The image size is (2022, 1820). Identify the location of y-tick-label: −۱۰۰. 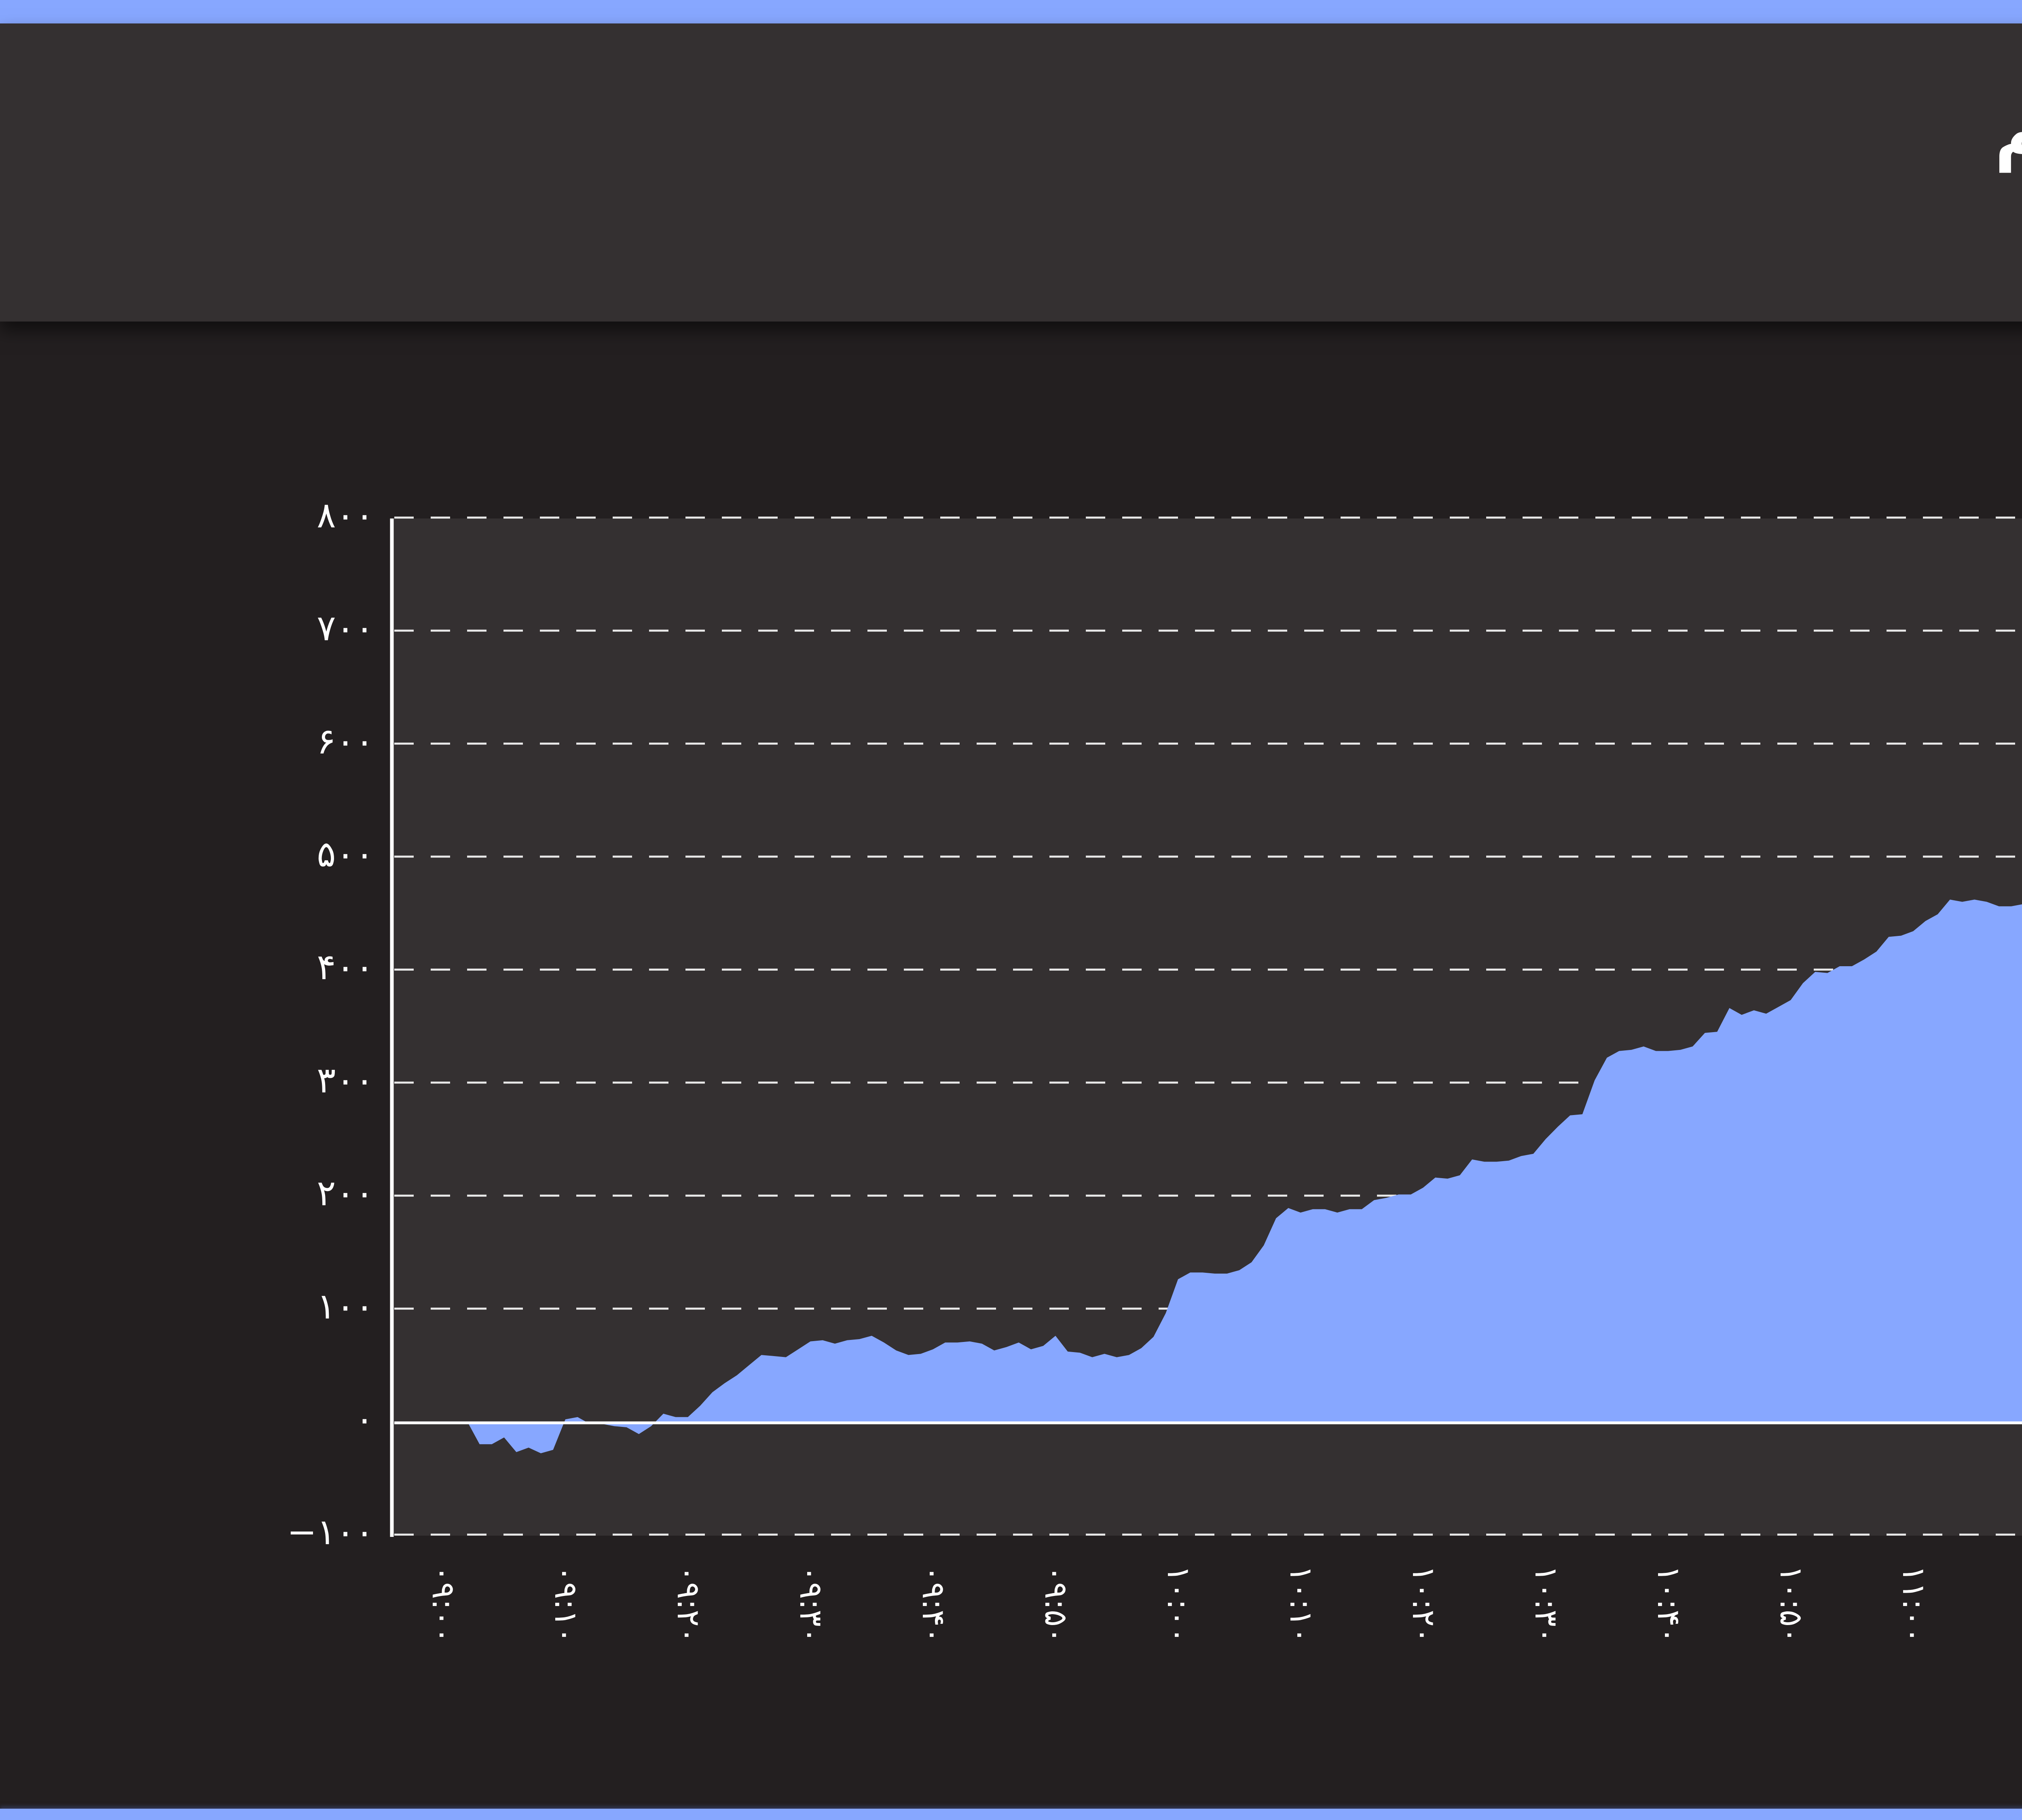
(330, 1532).